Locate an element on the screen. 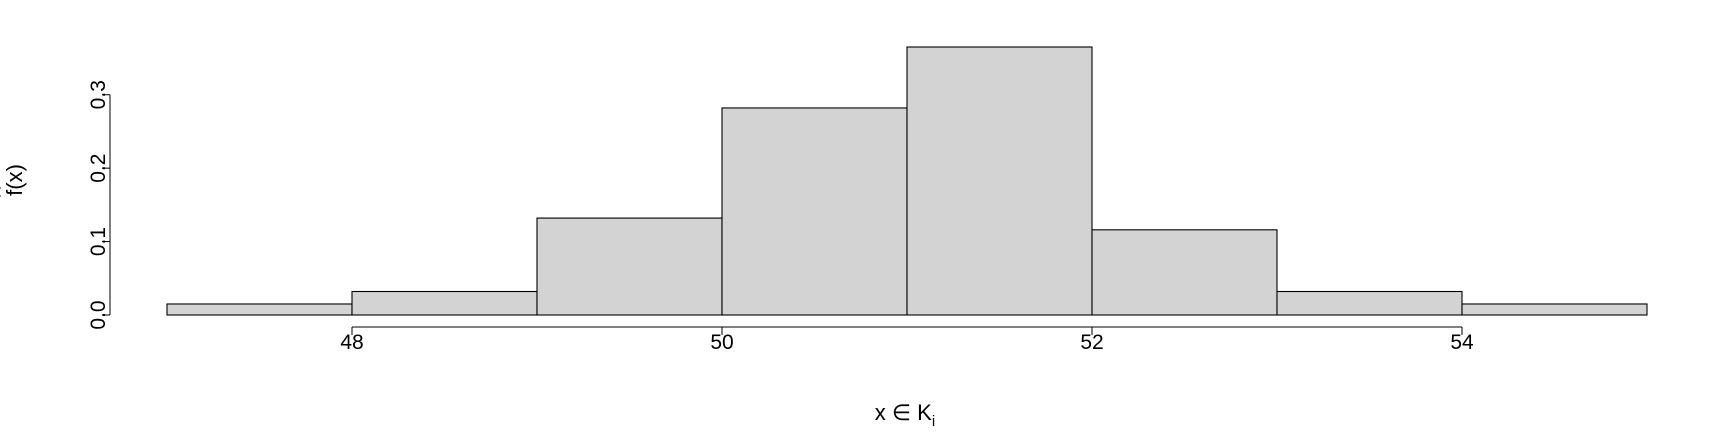  y-tick-label: 0.1 is located at coordinates (98, 241).